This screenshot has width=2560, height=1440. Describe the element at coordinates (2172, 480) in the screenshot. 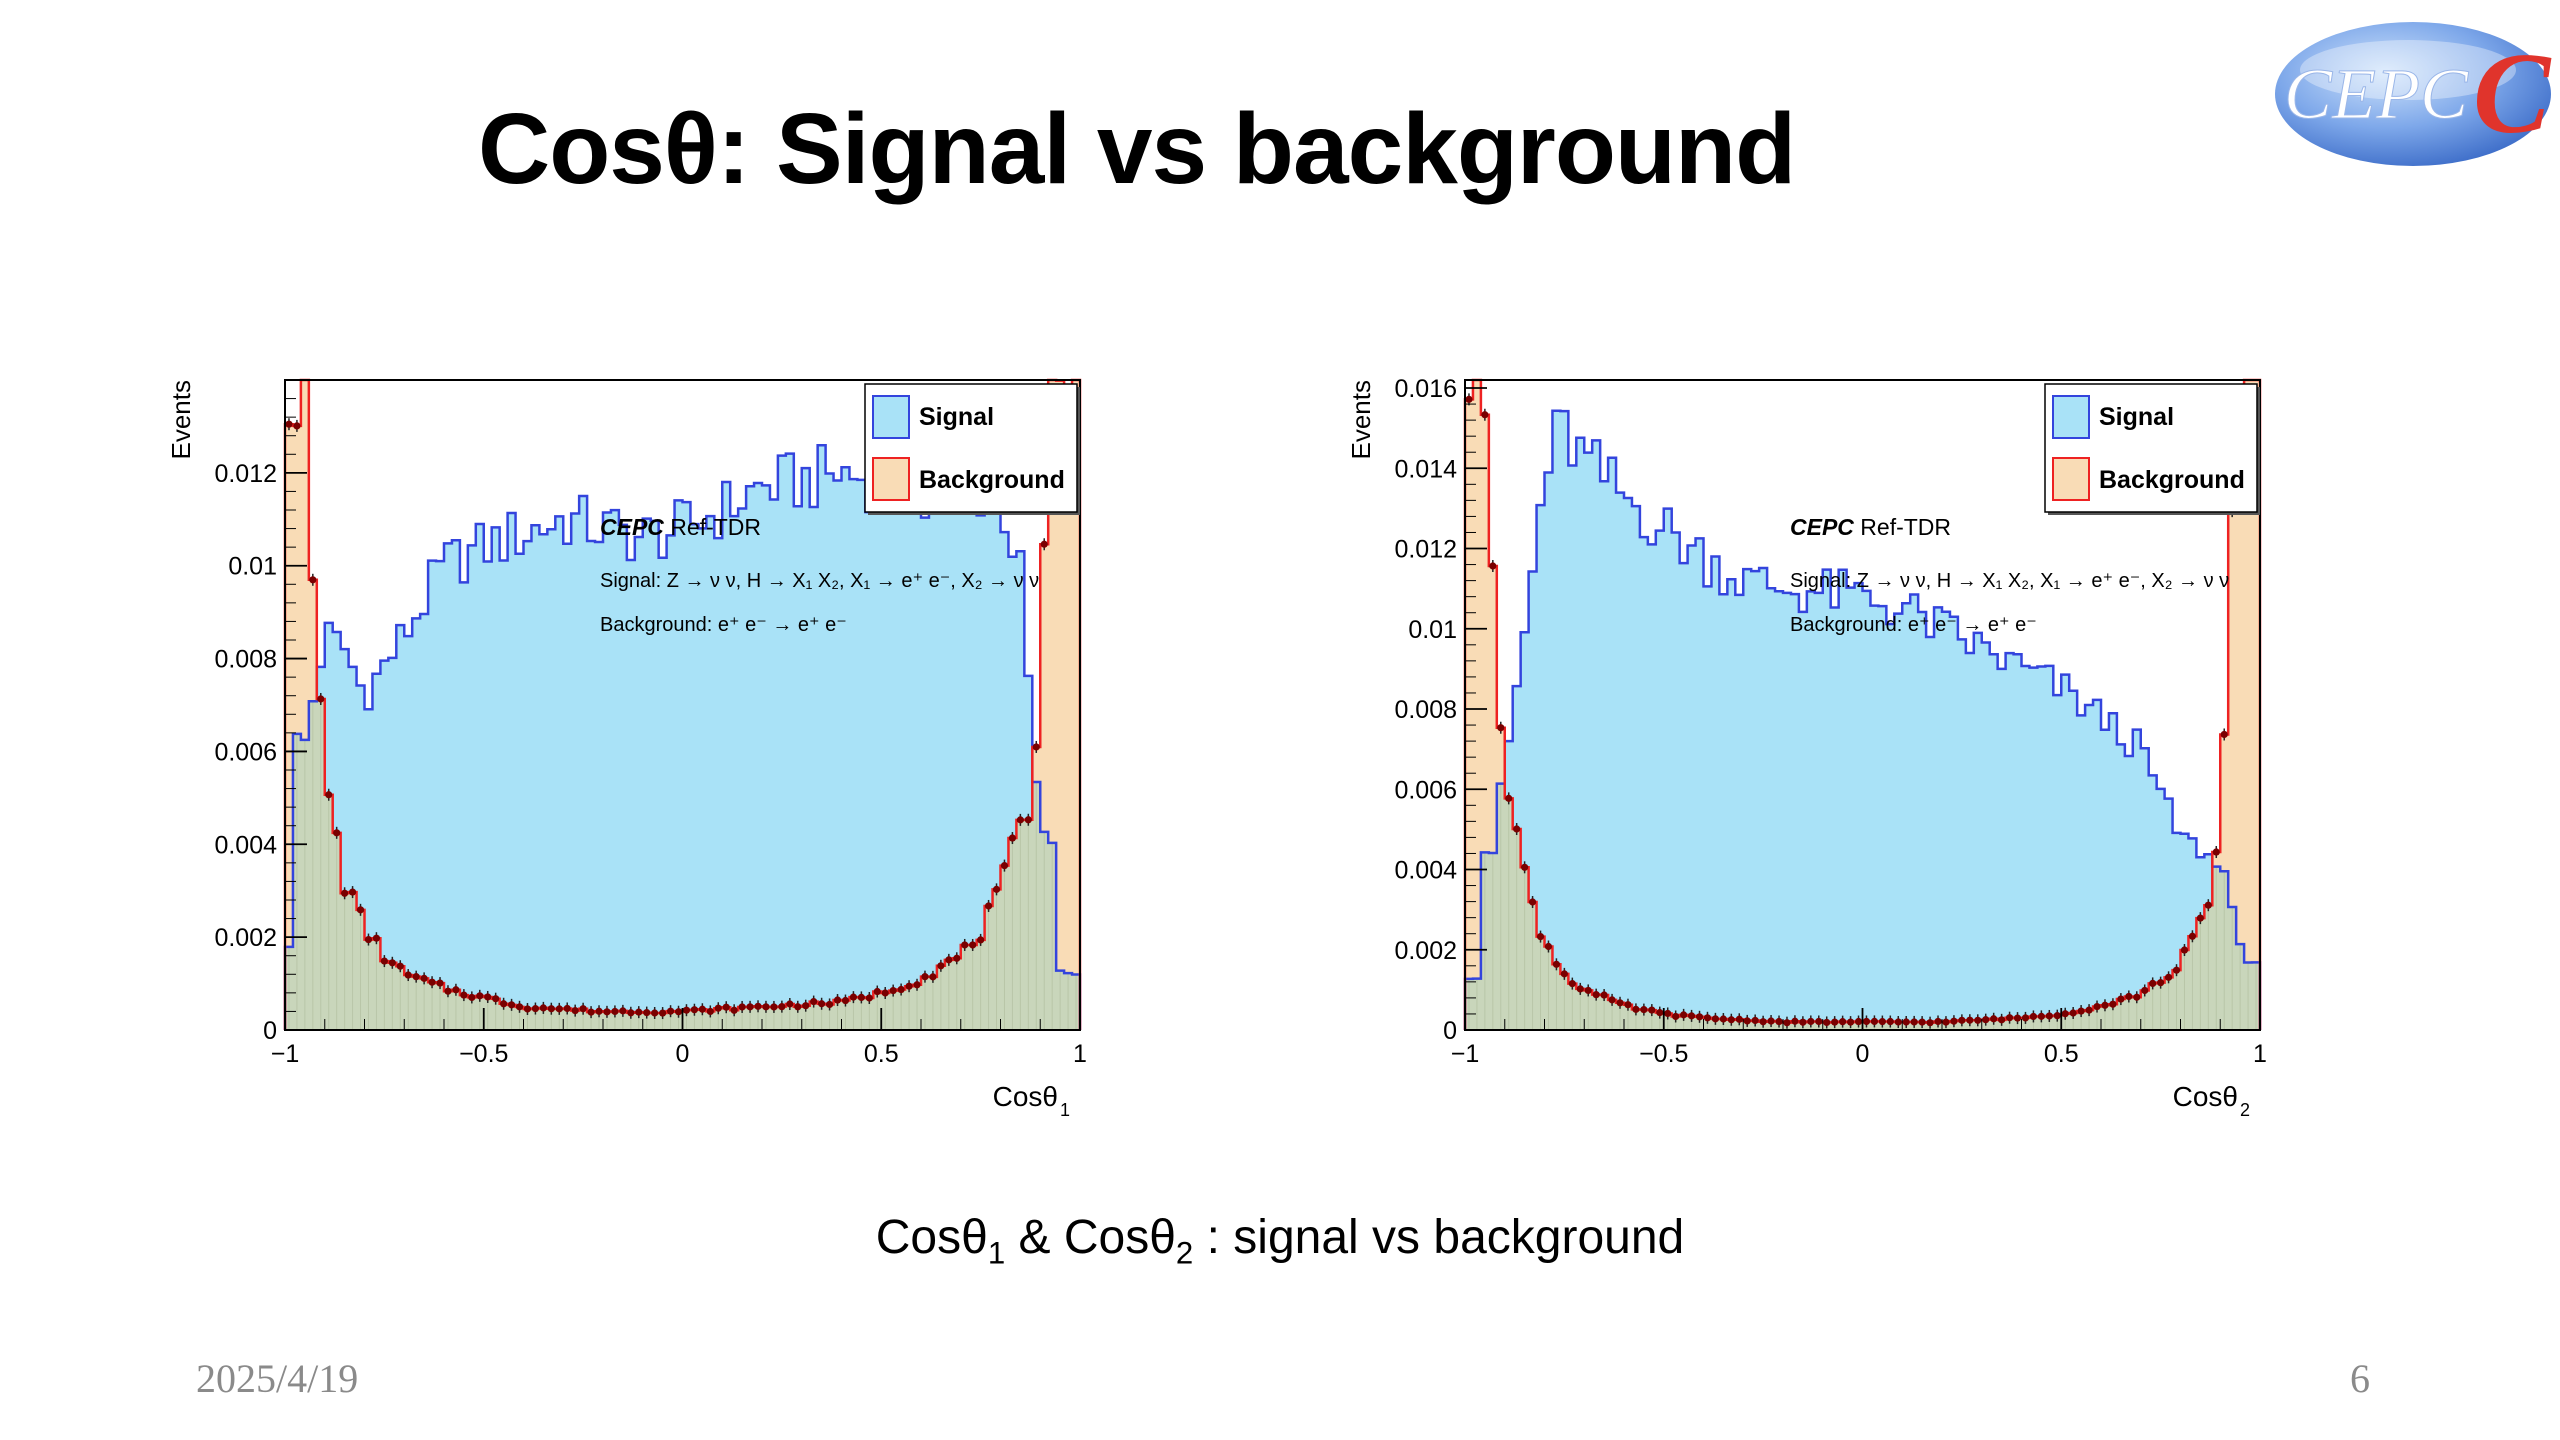

I see `legend-label-background: Background` at that location.